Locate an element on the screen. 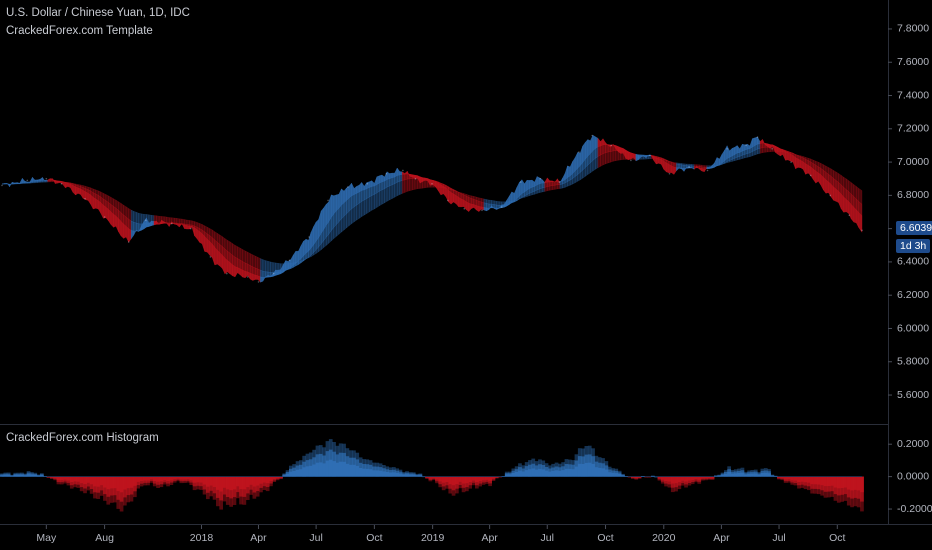  symbol-title: U.S. Dollar / Chinese Yuan, 1D, IDC is located at coordinates (98, 13).